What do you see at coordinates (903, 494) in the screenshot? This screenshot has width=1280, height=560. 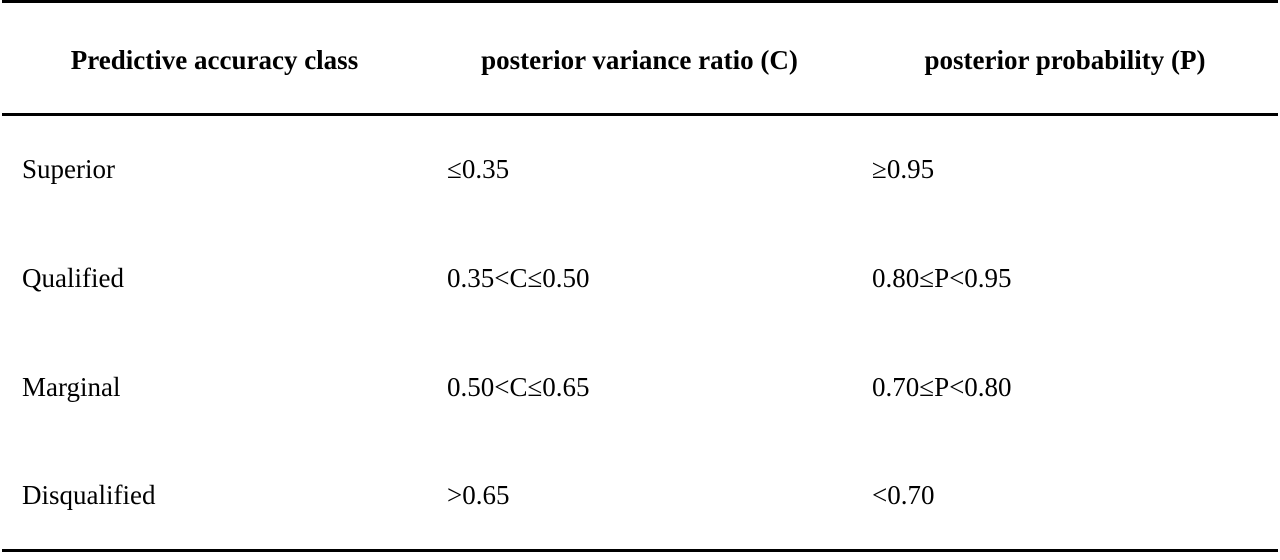 I see `cell-probability: <0.70` at bounding box center [903, 494].